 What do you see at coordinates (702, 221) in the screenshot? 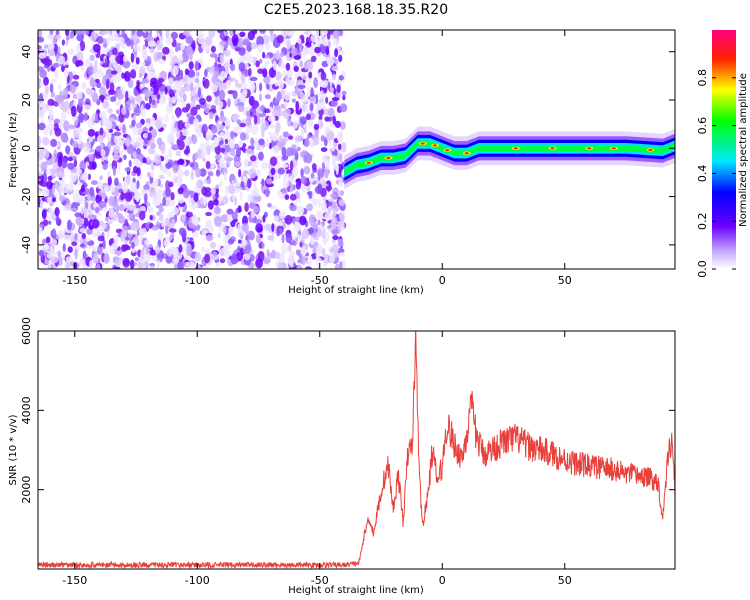
I see `colorbar-tick-label: 0.2` at bounding box center [702, 221].